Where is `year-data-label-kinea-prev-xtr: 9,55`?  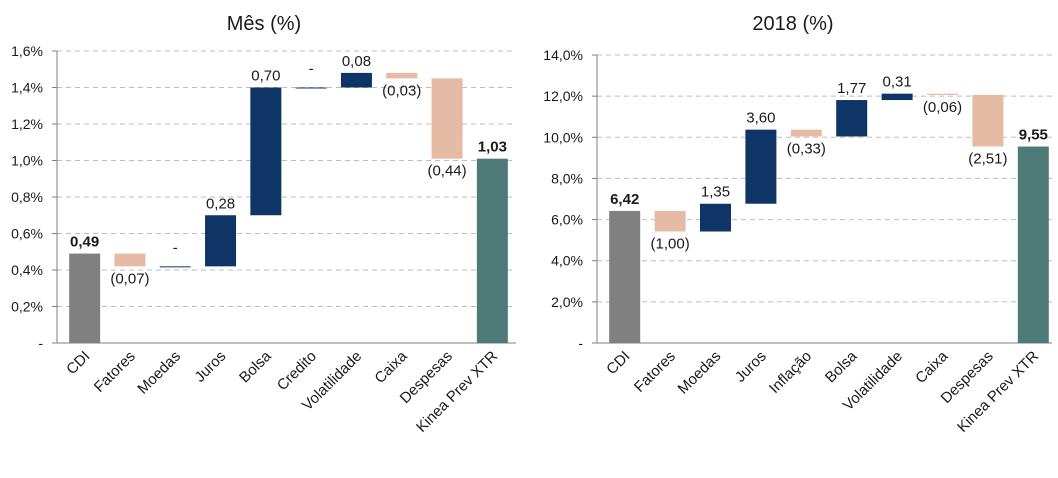
year-data-label-kinea-prev-xtr: 9,55 is located at coordinates (1033, 135).